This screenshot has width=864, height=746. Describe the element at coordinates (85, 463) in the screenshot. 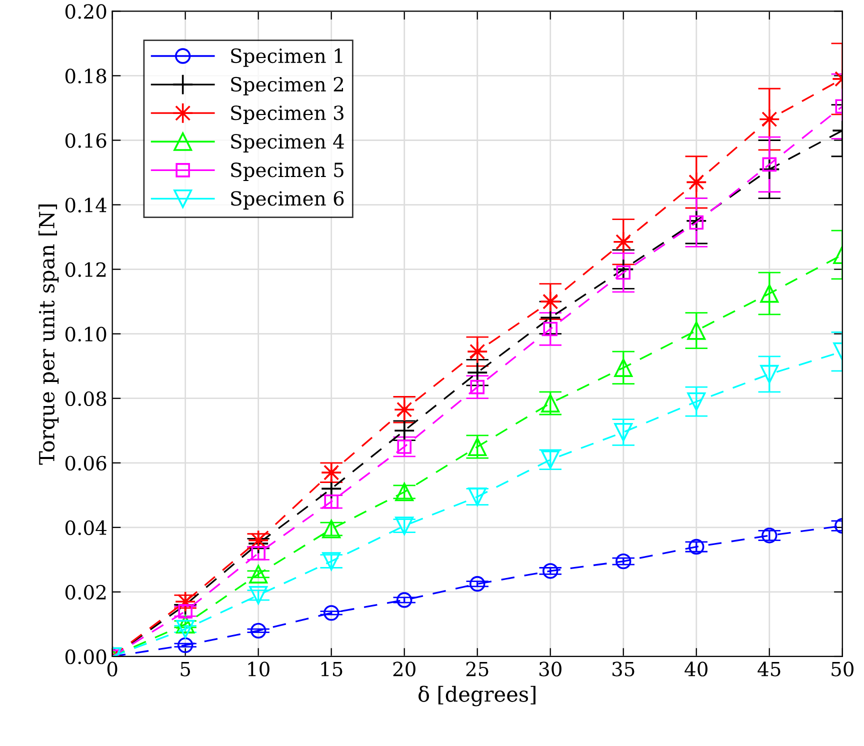

I see `y-tick-label: 0.06` at that location.